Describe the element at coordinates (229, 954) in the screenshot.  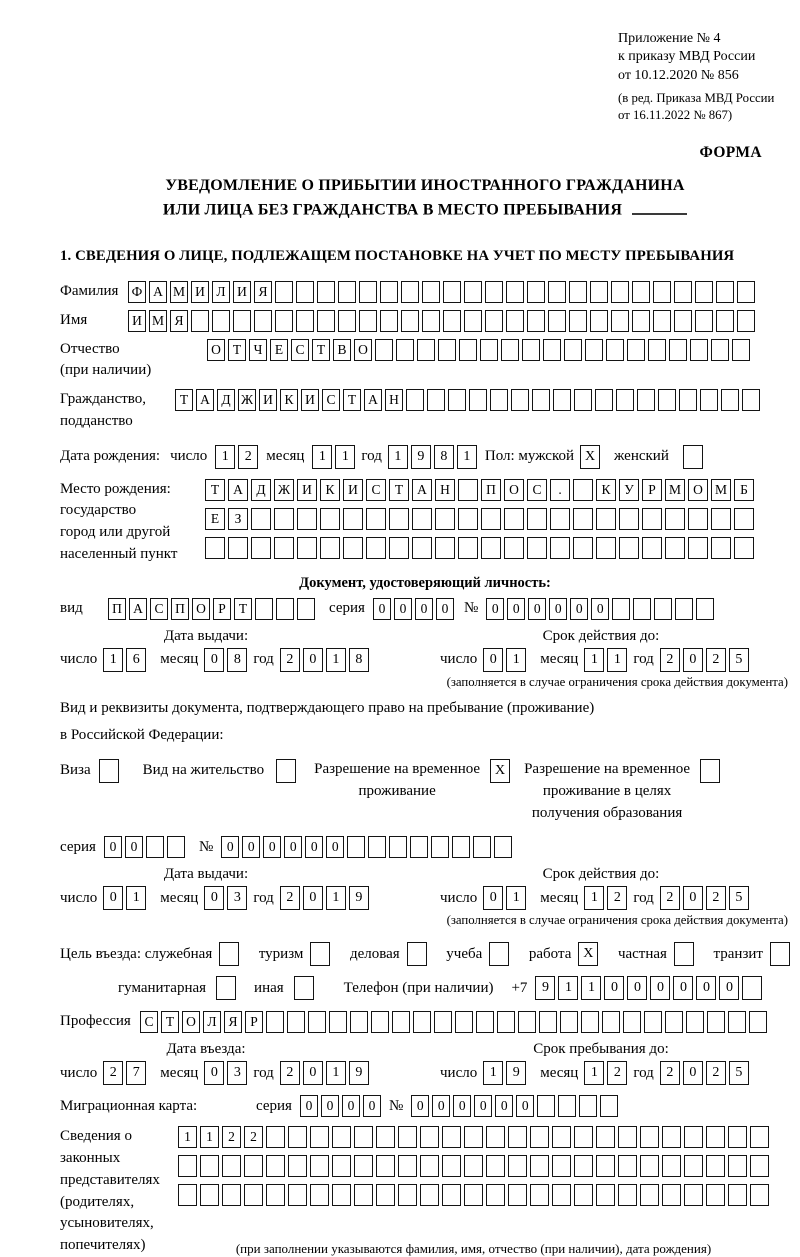
I see `official-checkbox` at that location.